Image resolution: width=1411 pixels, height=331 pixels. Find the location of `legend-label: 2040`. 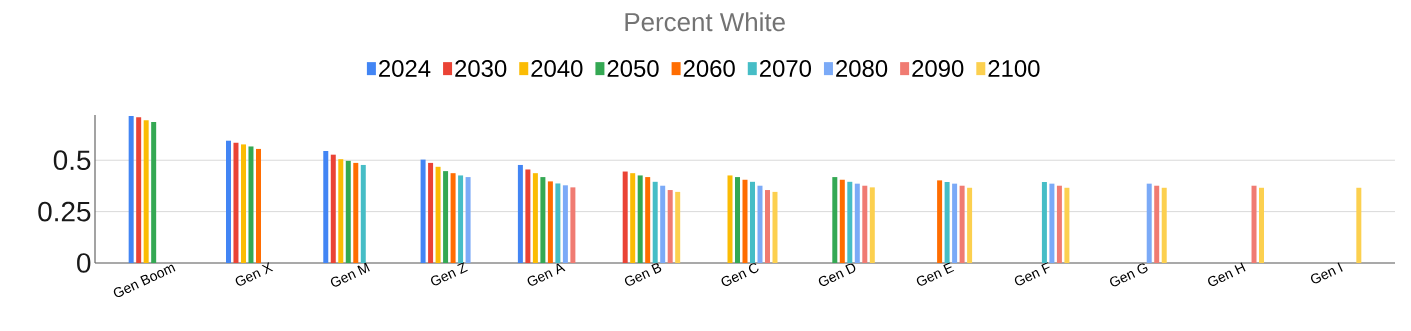

legend-label: 2040 is located at coordinates (557, 68).